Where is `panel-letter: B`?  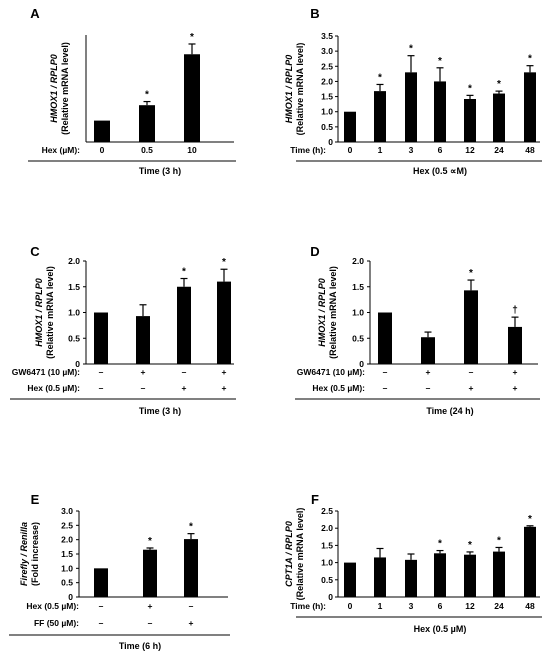
panel-letter: B is located at coordinates (314, 13).